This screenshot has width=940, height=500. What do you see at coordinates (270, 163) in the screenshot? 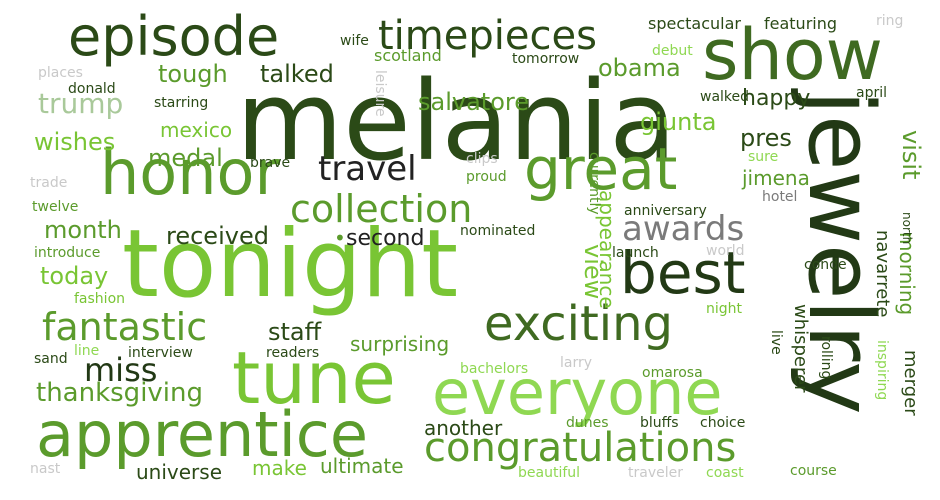
I see `word-brave: brave` at bounding box center [270, 163].